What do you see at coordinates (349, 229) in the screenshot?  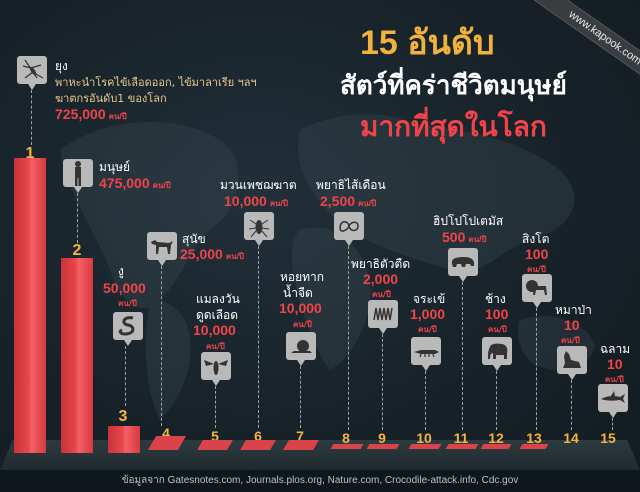 I see `roundworm-icon` at bounding box center [349, 229].